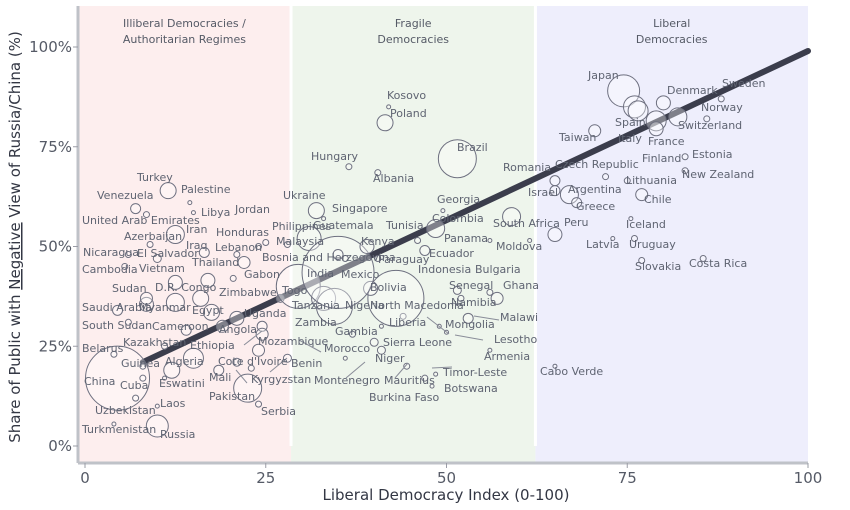 The height and width of the screenshot is (510, 850). What do you see at coordinates (118, 429) in the screenshot?
I see `label-turkmenistan: Turkmenistan` at bounding box center [118, 429].